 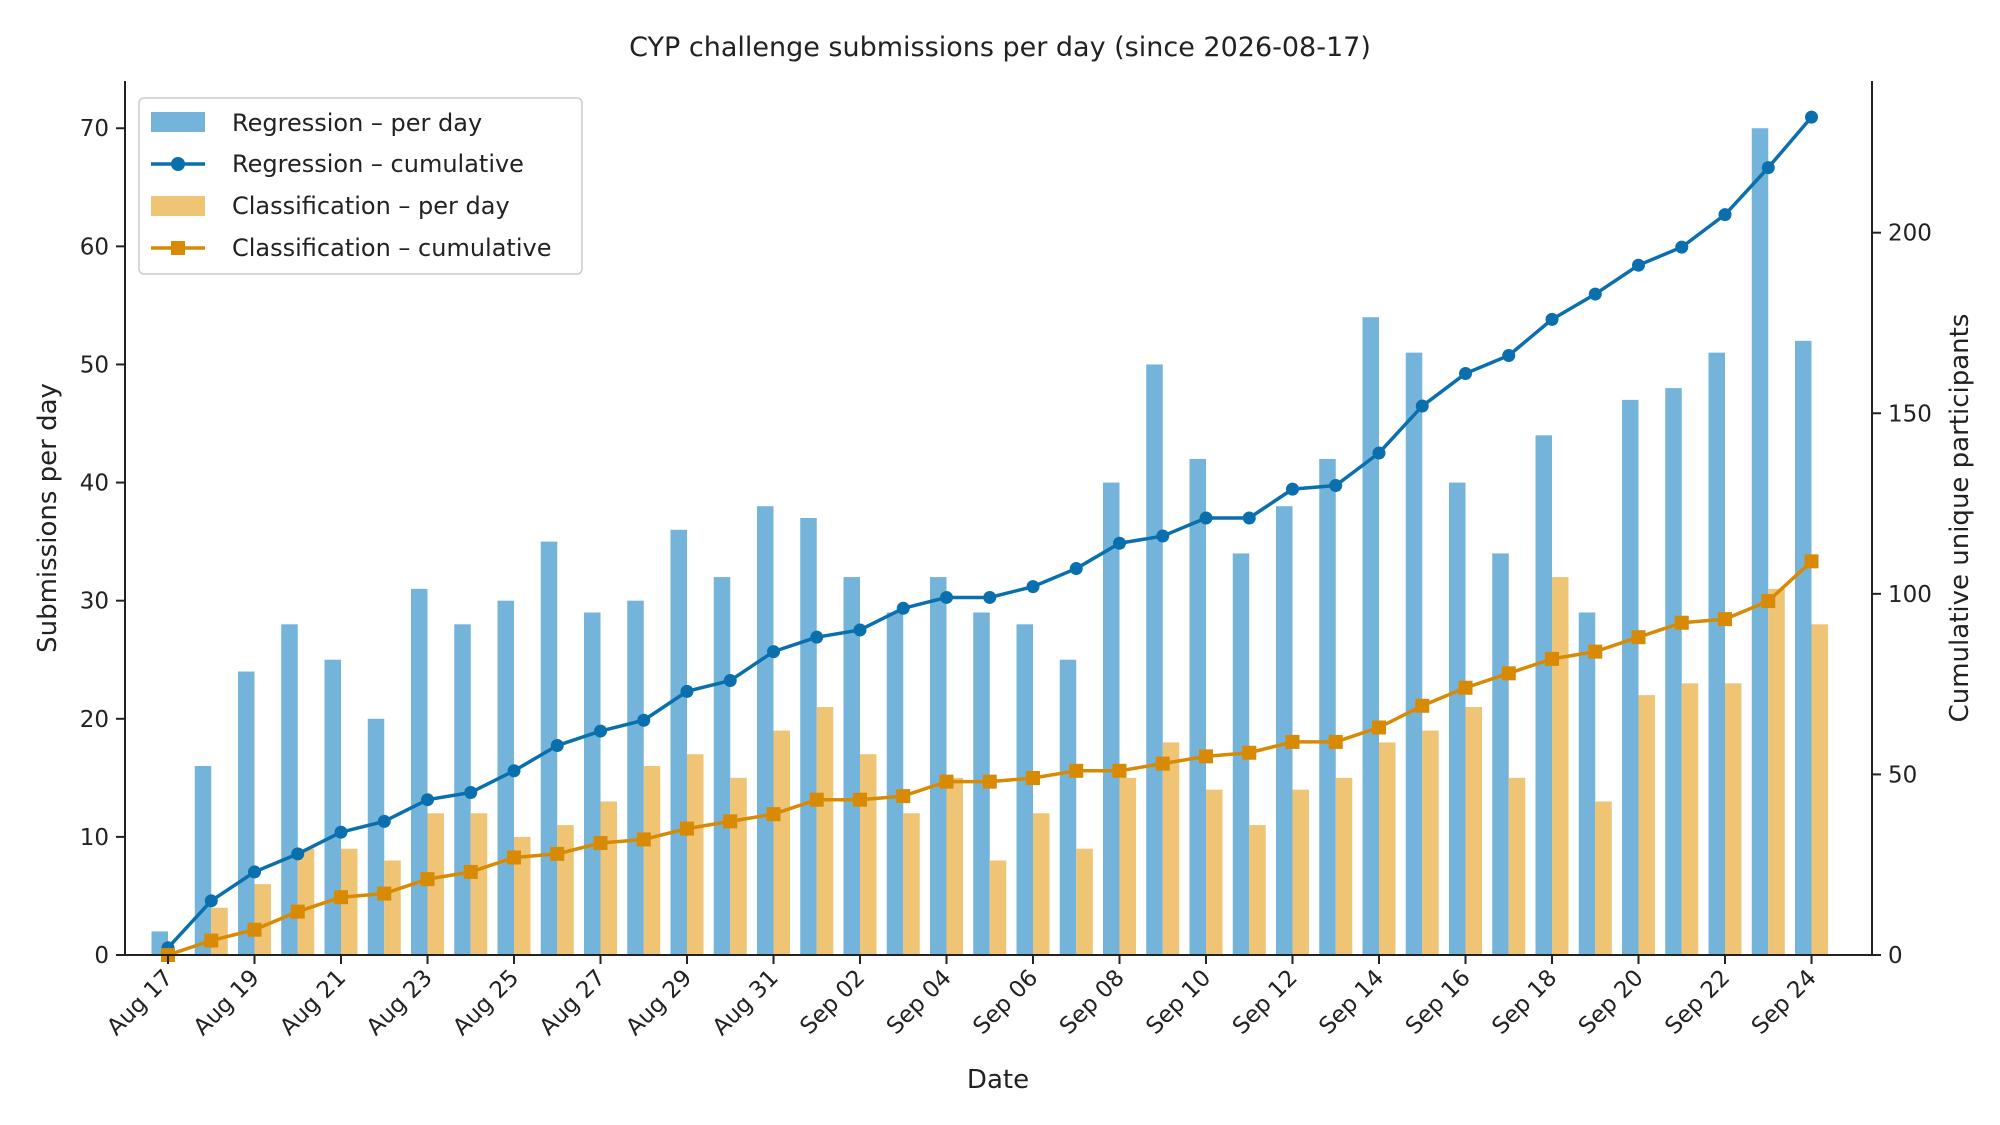 I want to click on x-tick-label: Aug 23, so click(x=400, y=1003).